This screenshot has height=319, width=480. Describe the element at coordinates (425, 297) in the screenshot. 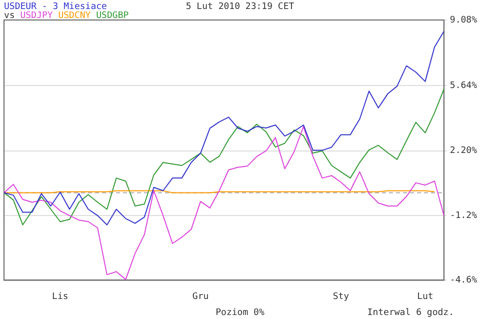

I see `x-tick-label: Lut` at that location.